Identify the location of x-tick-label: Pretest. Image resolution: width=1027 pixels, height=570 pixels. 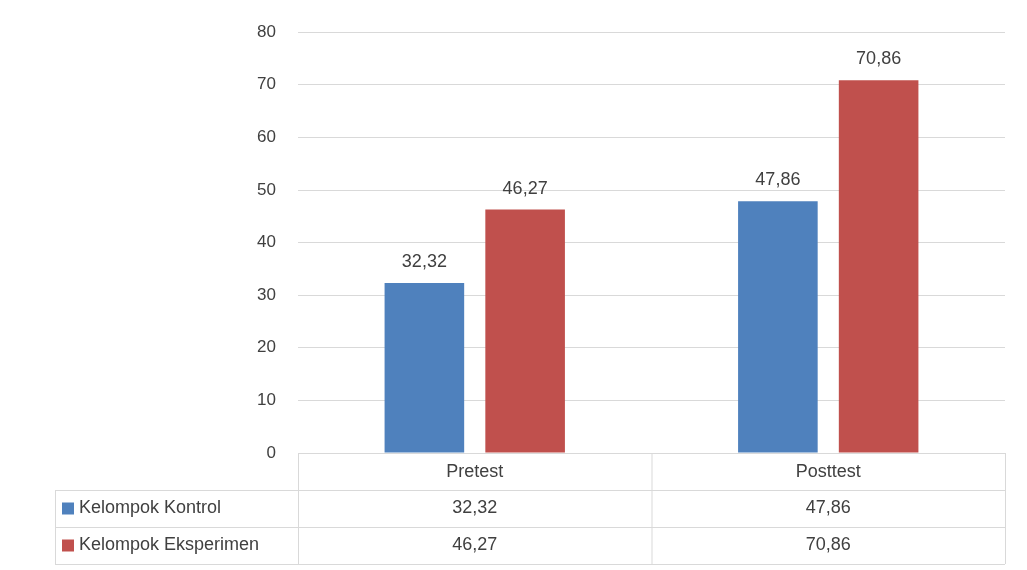
(475, 470).